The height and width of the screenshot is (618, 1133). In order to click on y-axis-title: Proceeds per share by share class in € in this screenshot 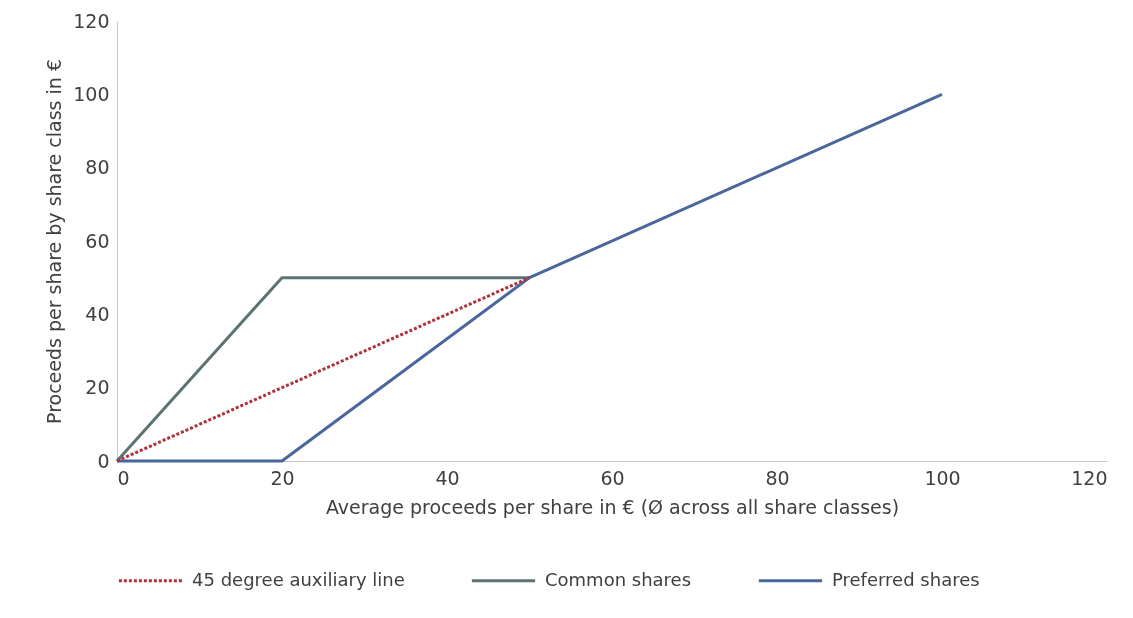, I will do `click(54, 241)`.